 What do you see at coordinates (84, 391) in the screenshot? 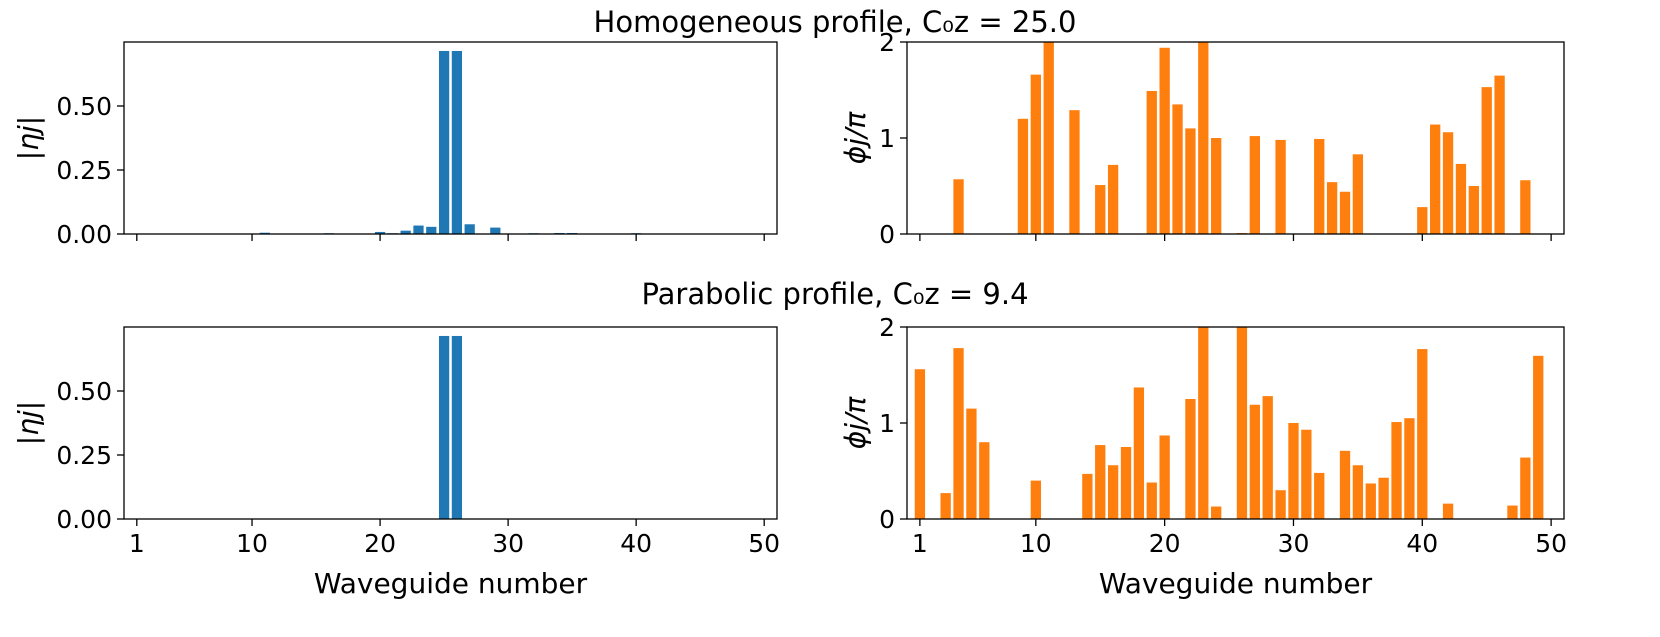
I see `parab-amp-ytick-label-2: 0.50` at bounding box center [84, 391].